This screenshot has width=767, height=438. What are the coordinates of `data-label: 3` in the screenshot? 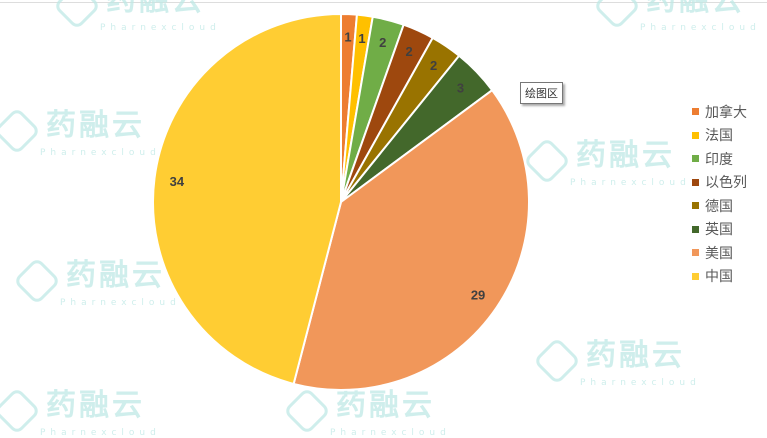 It's located at (460, 88).